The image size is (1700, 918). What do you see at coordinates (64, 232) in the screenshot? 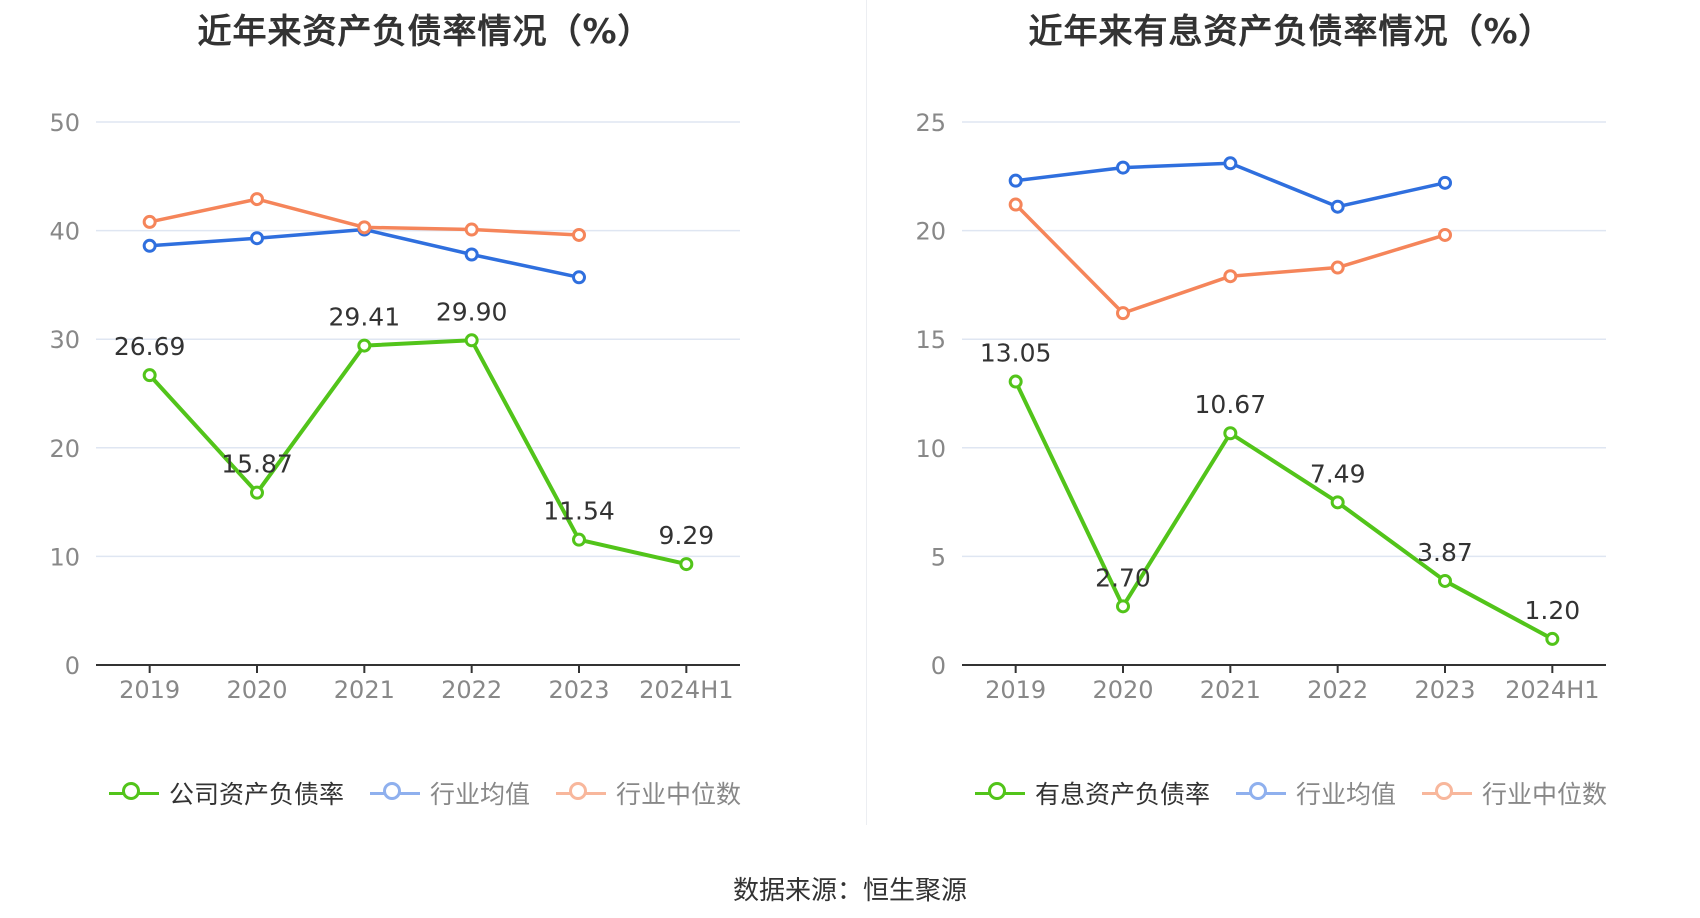
I see `y-tick-label: 40` at bounding box center [64, 232].